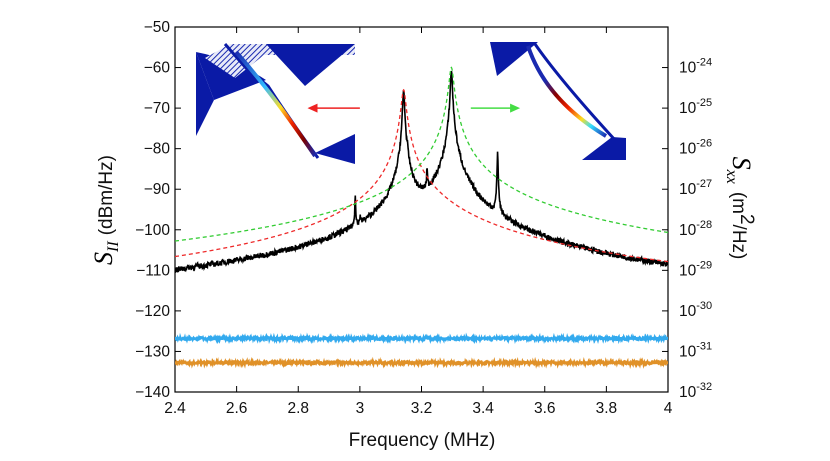 This screenshot has height=461, width=830. Describe the element at coordinates (422, 408) in the screenshot. I see `x-tick-label: 3.2` at that location.